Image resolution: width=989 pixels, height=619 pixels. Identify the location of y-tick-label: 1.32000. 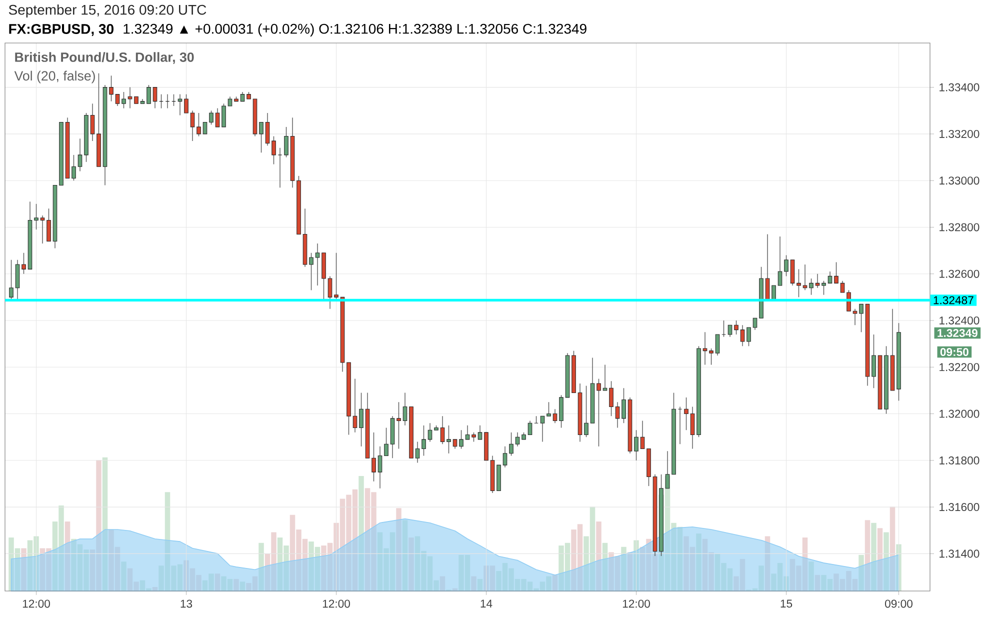
(960, 414).